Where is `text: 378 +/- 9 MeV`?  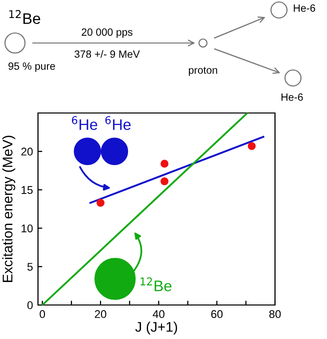
text: 378 +/- 9 MeV is located at coordinates (107, 54).